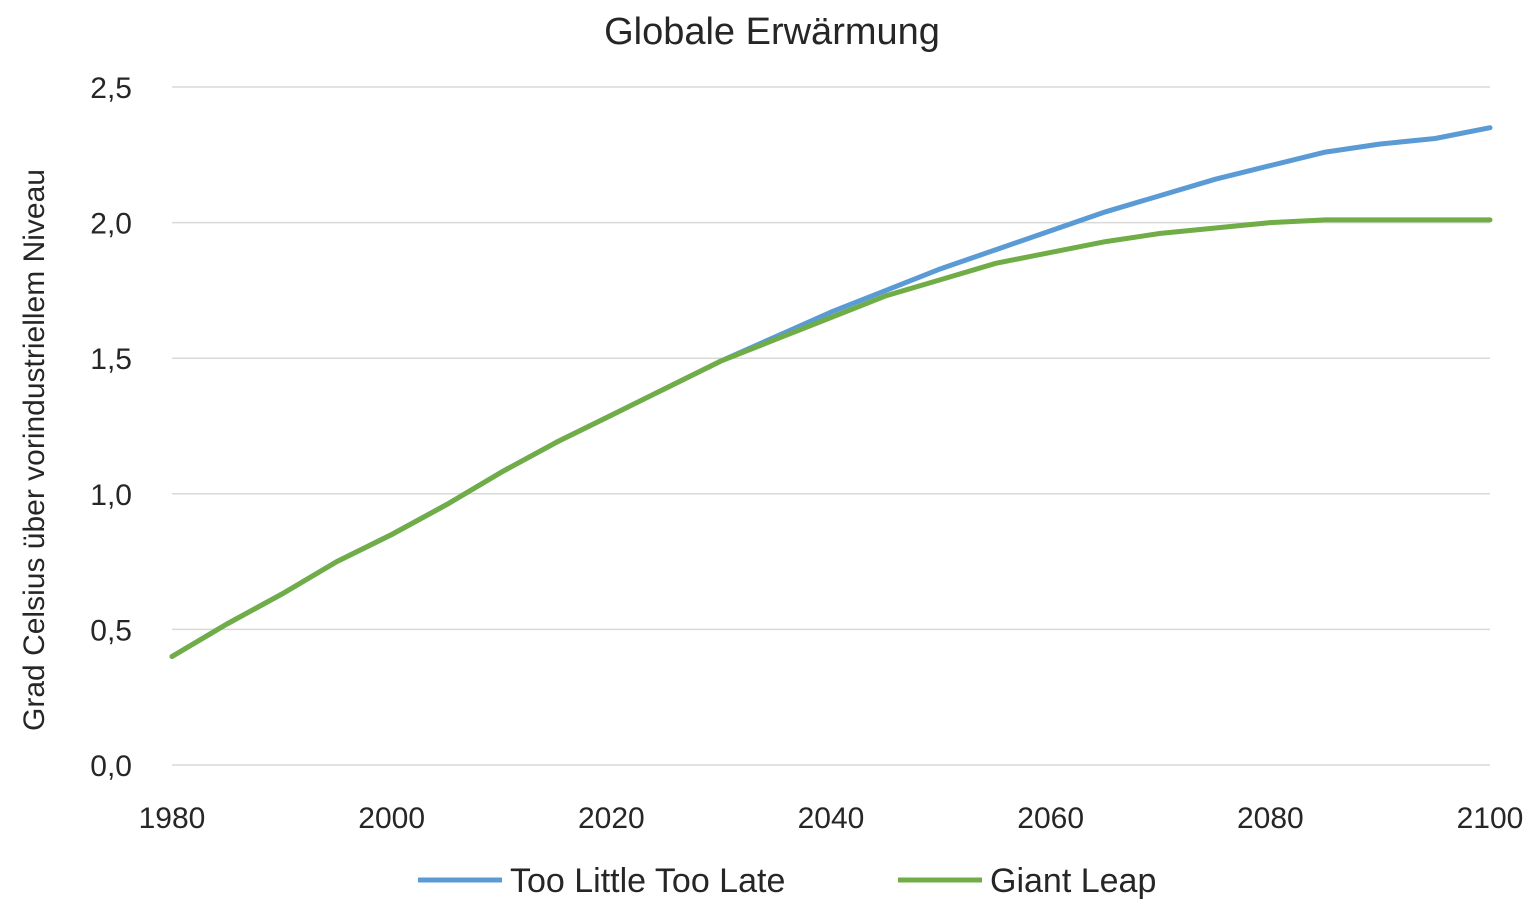  Describe the element at coordinates (1073, 881) in the screenshot. I see `legend-label: Giant Leap` at that location.